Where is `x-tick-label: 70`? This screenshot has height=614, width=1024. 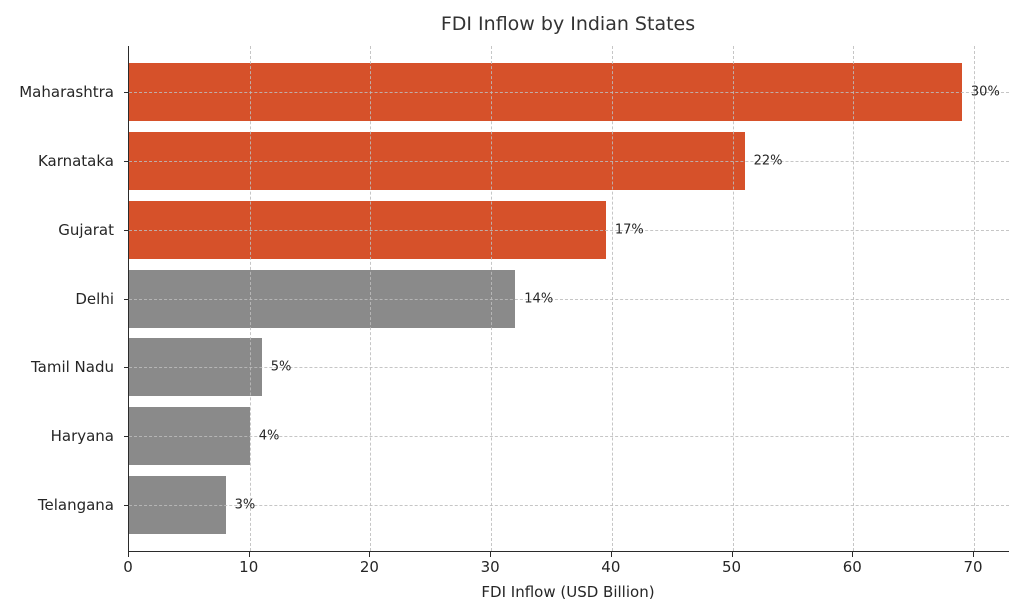 x-tick-label: 70 is located at coordinates (973, 567).